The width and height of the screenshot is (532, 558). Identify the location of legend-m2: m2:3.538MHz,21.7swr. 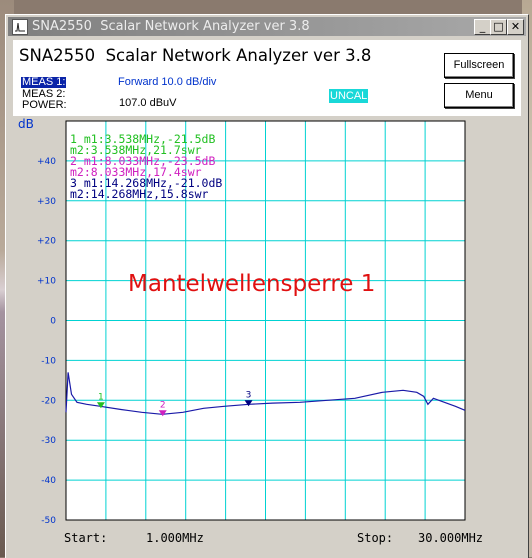
(136, 150).